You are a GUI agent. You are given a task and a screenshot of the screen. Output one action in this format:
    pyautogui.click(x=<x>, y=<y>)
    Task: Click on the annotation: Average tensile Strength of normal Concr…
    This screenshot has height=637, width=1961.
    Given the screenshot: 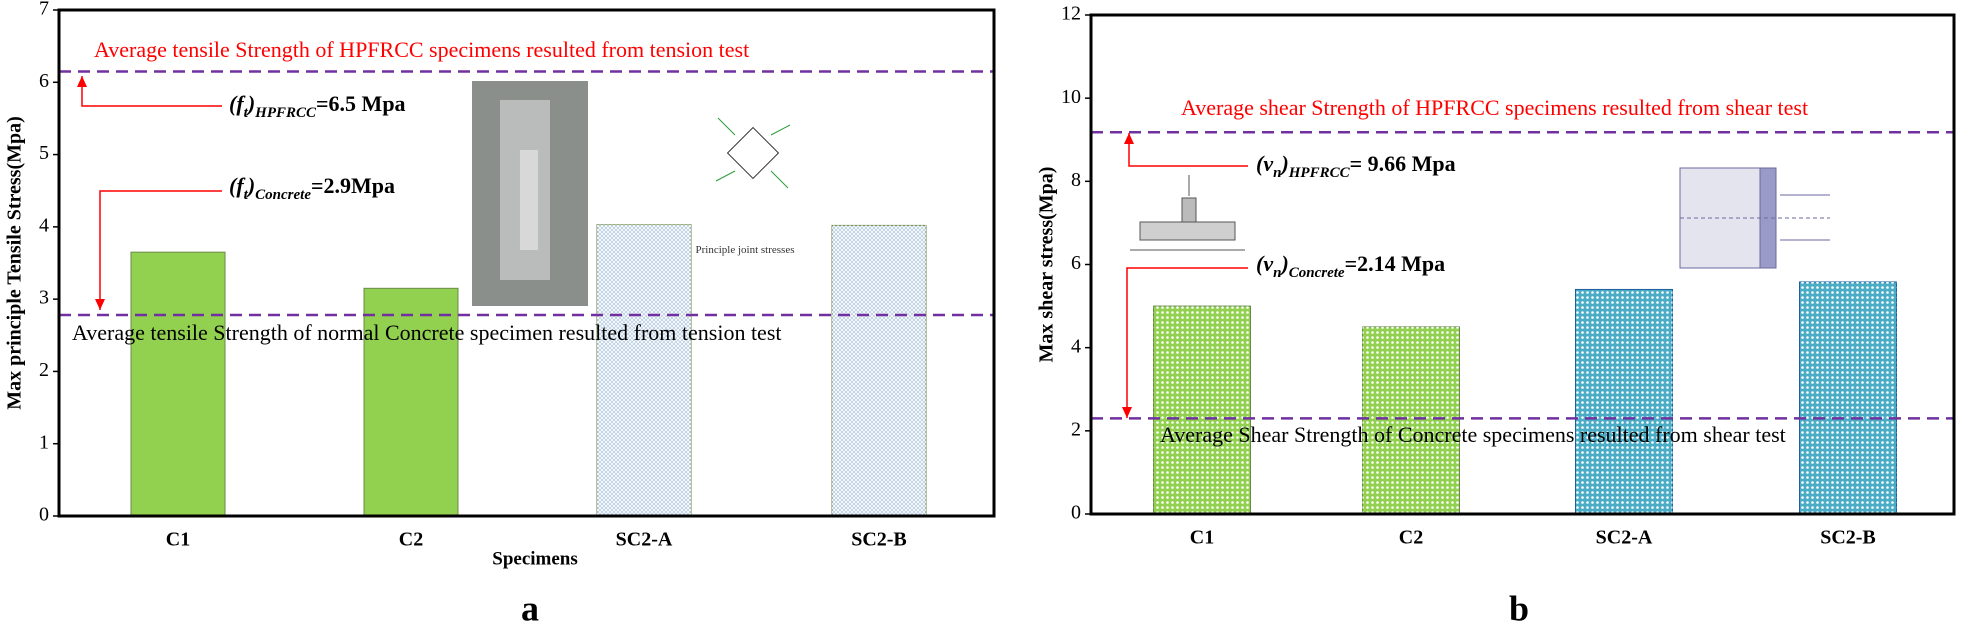 What is the action you would take?
    pyautogui.click(x=427, y=332)
    